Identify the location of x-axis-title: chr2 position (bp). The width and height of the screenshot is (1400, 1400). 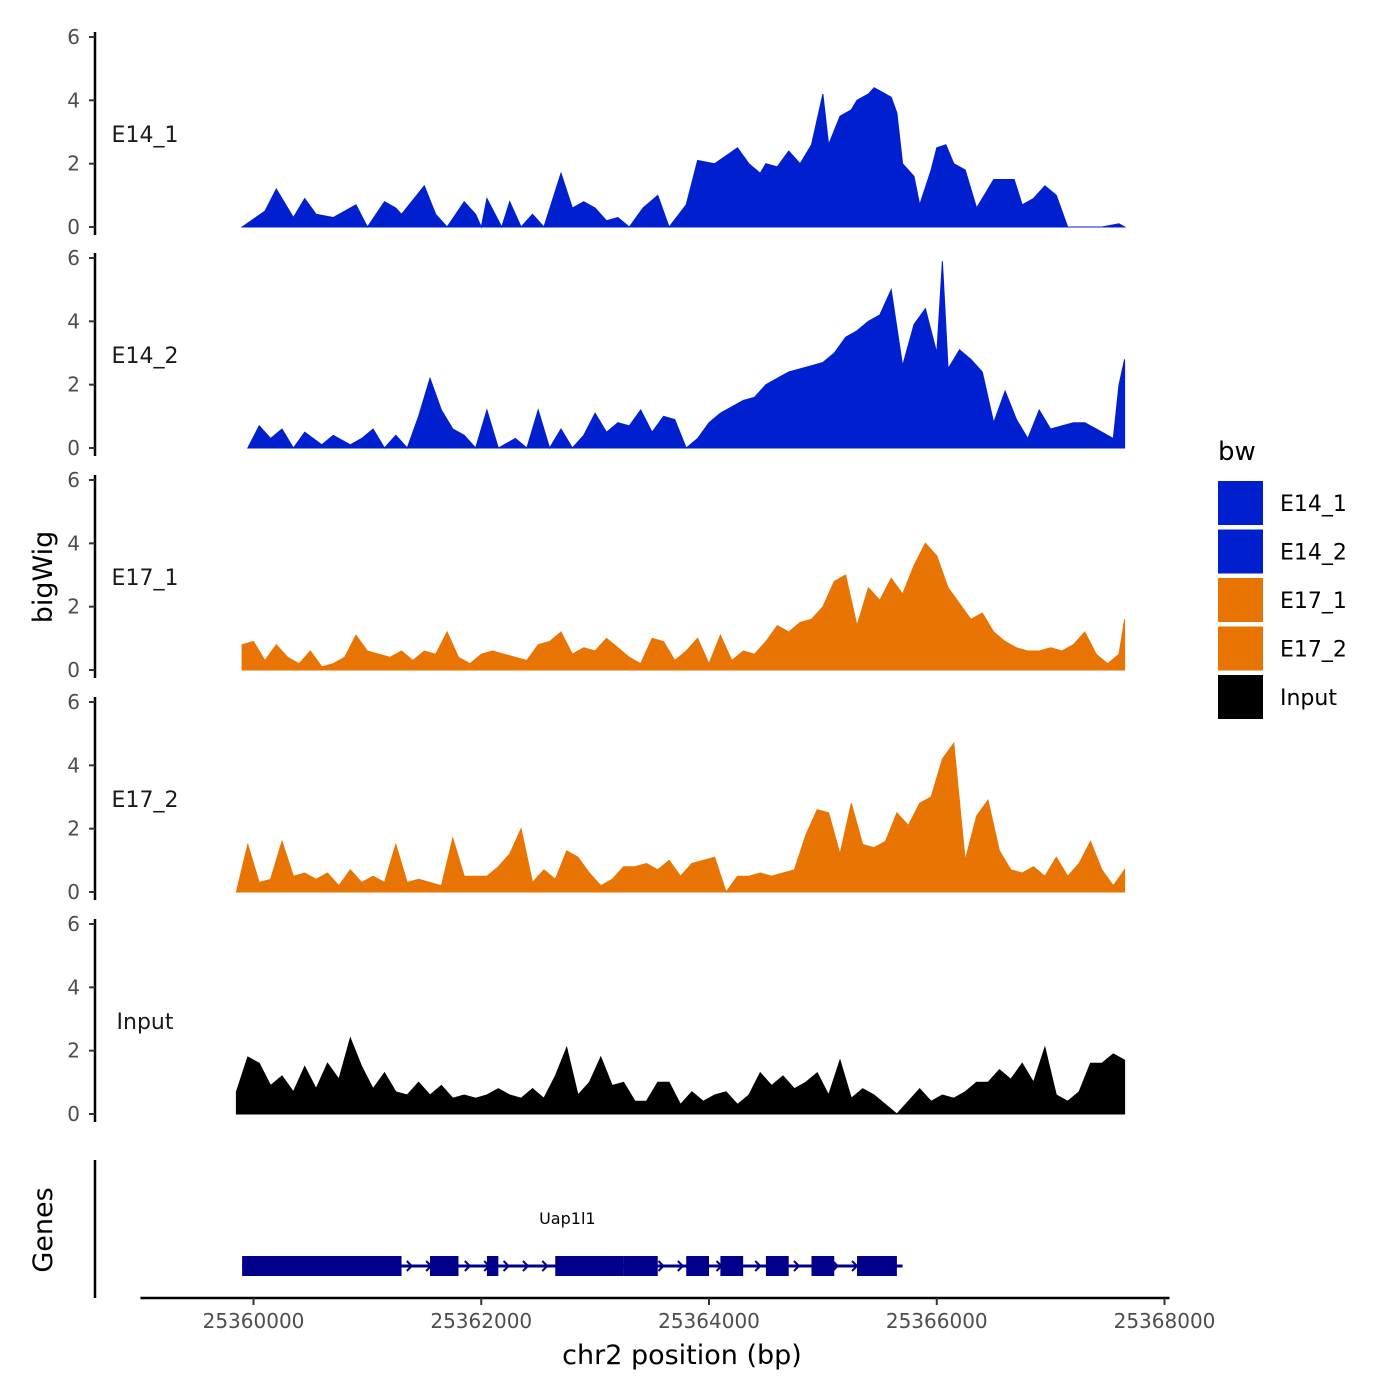
(682, 1355).